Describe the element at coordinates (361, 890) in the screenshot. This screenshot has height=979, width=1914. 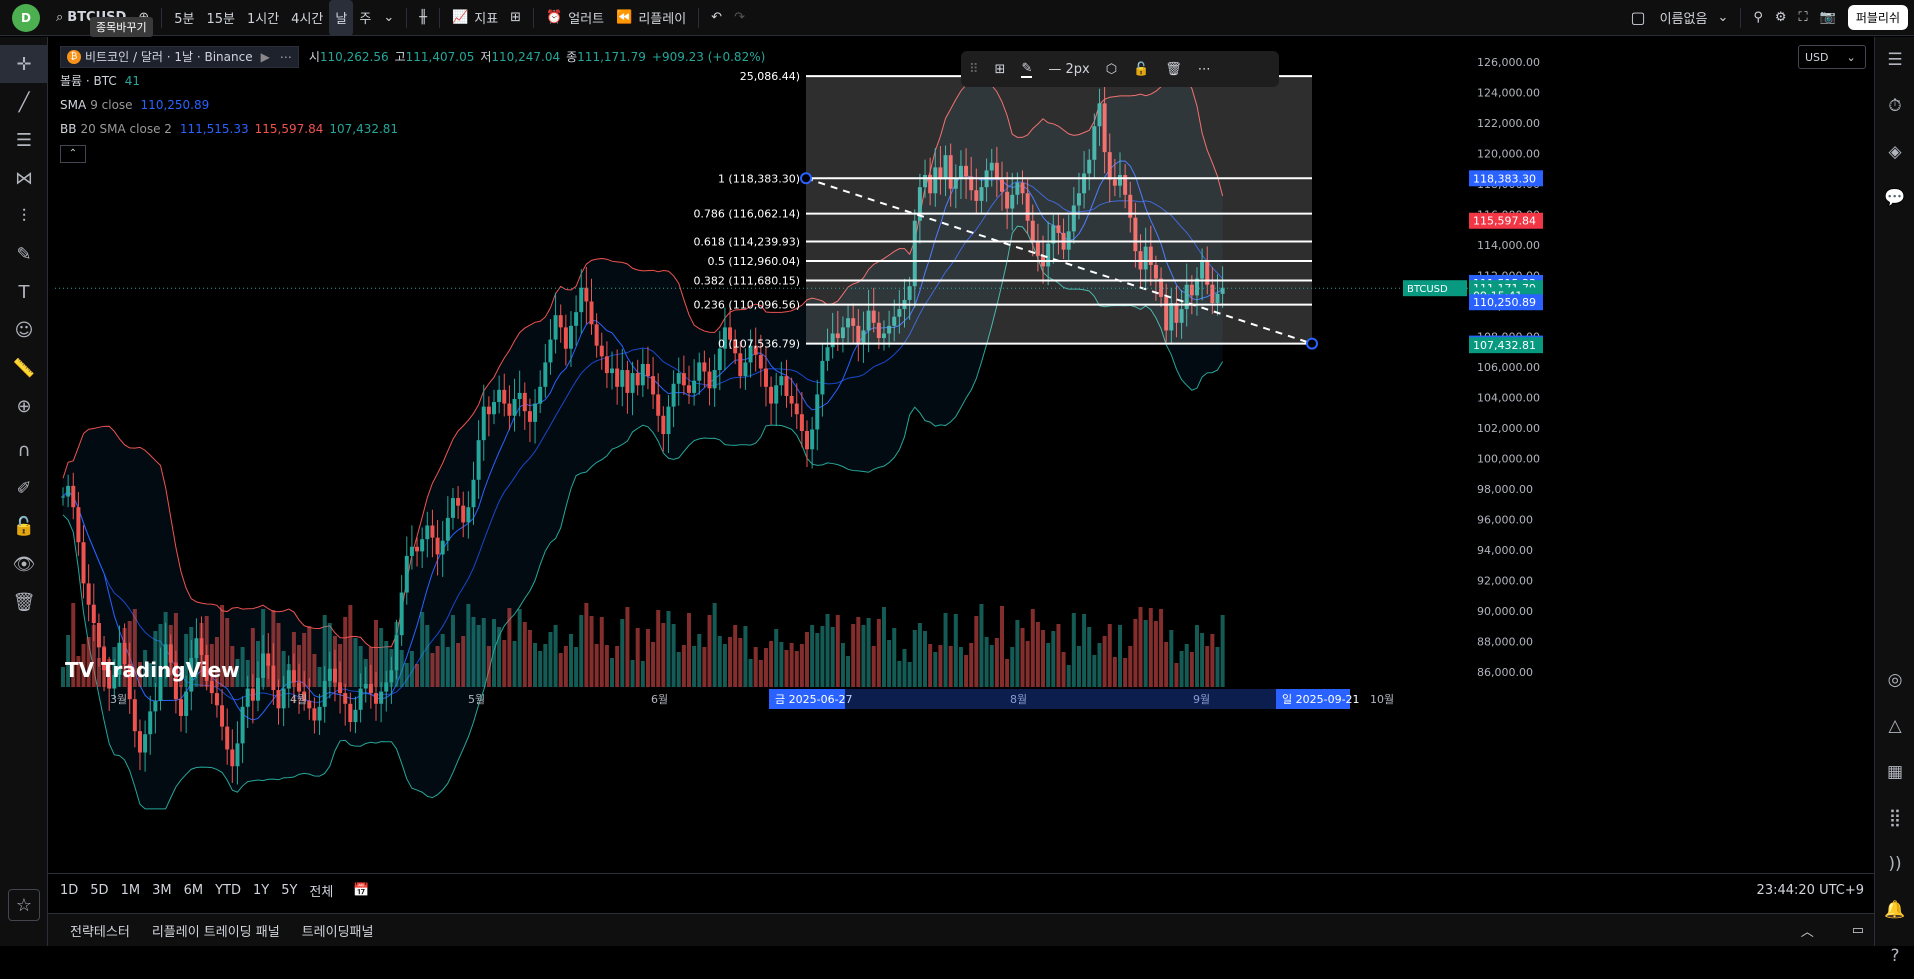
I see `goto-date-icon: 📅` at that location.